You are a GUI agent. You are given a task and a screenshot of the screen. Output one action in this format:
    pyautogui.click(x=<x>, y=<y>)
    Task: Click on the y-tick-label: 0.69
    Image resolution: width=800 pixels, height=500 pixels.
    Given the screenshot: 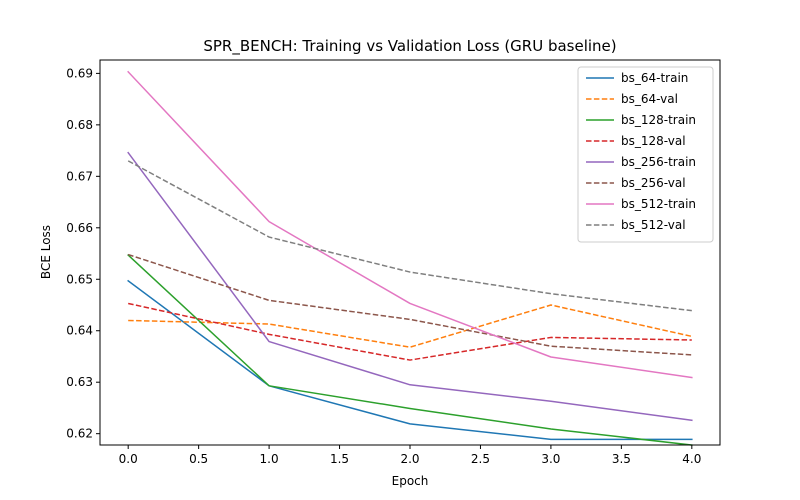 What is the action you would take?
    pyautogui.click(x=79, y=73)
    